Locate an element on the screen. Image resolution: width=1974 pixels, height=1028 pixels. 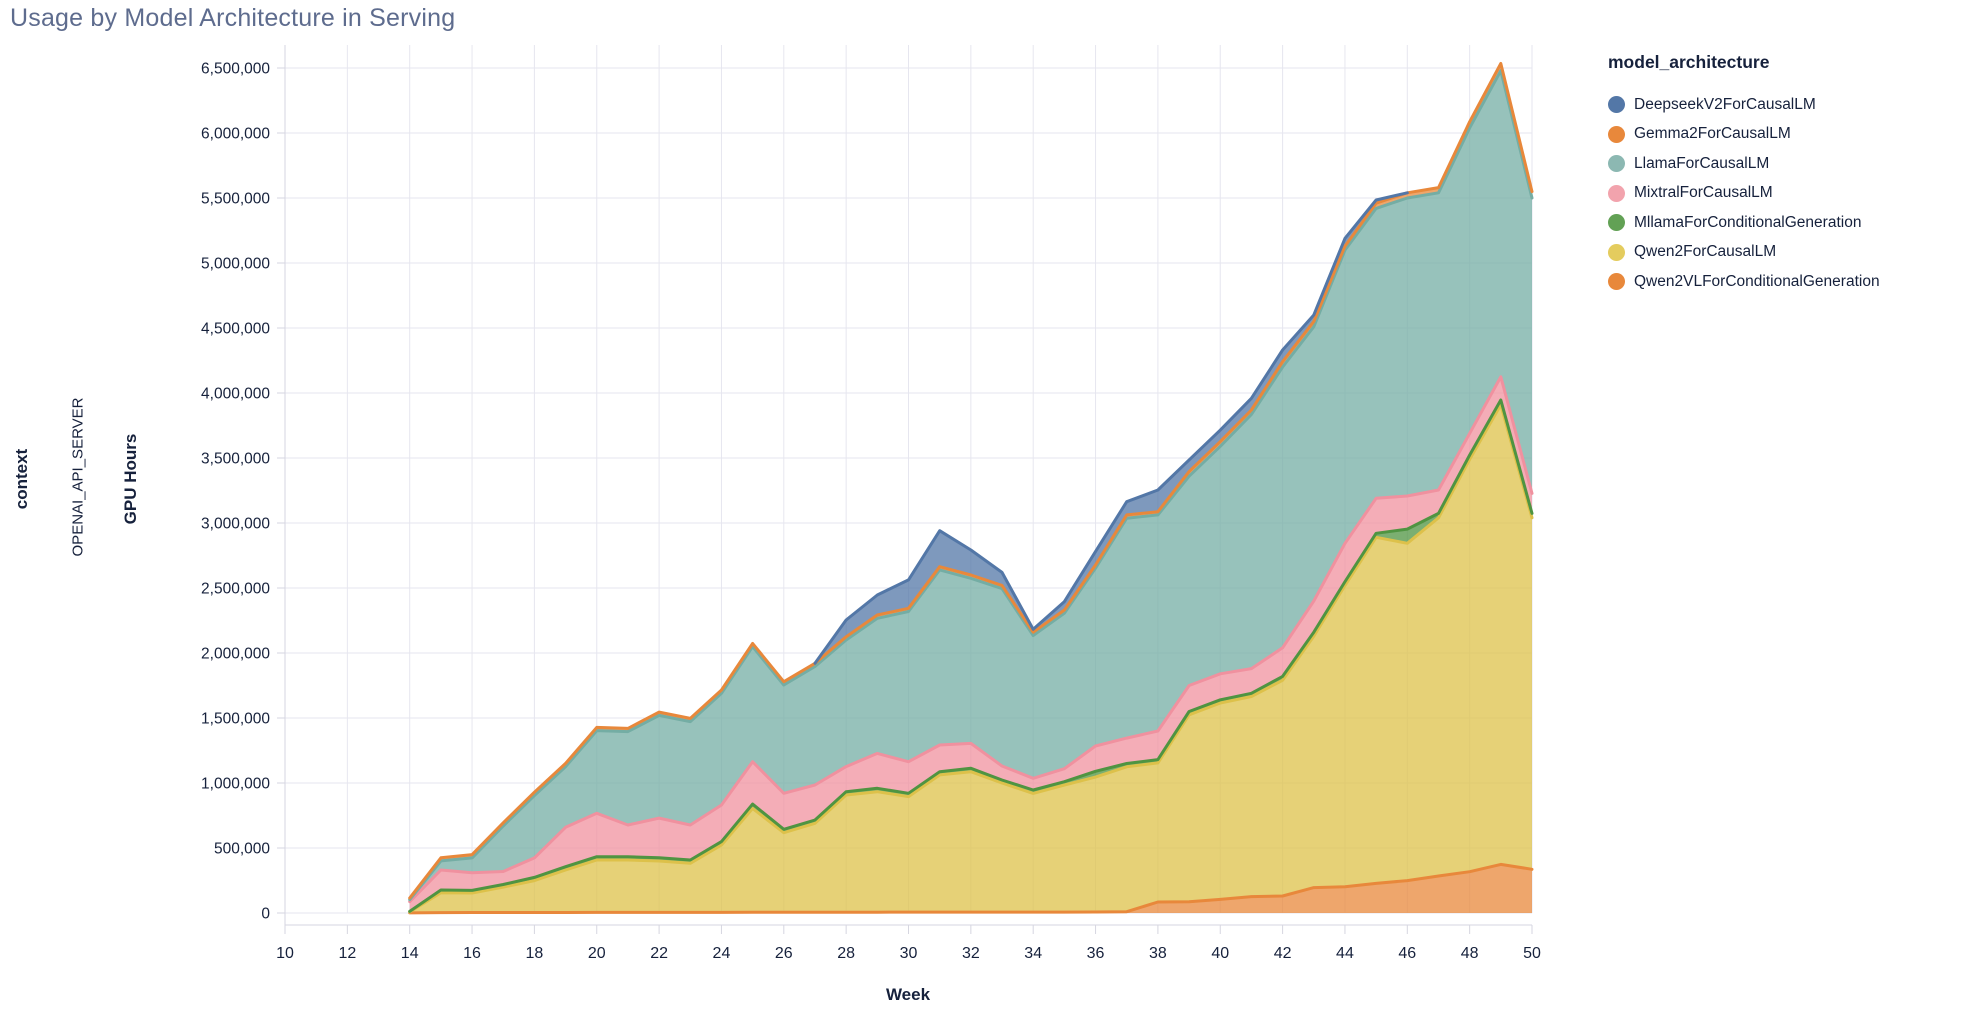
y-tick-label: 4,000,000 is located at coordinates (235, 393).